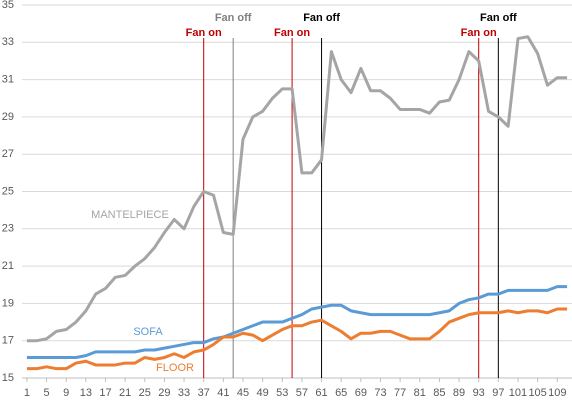  I want to click on x-tick-label: 61, so click(321, 393).